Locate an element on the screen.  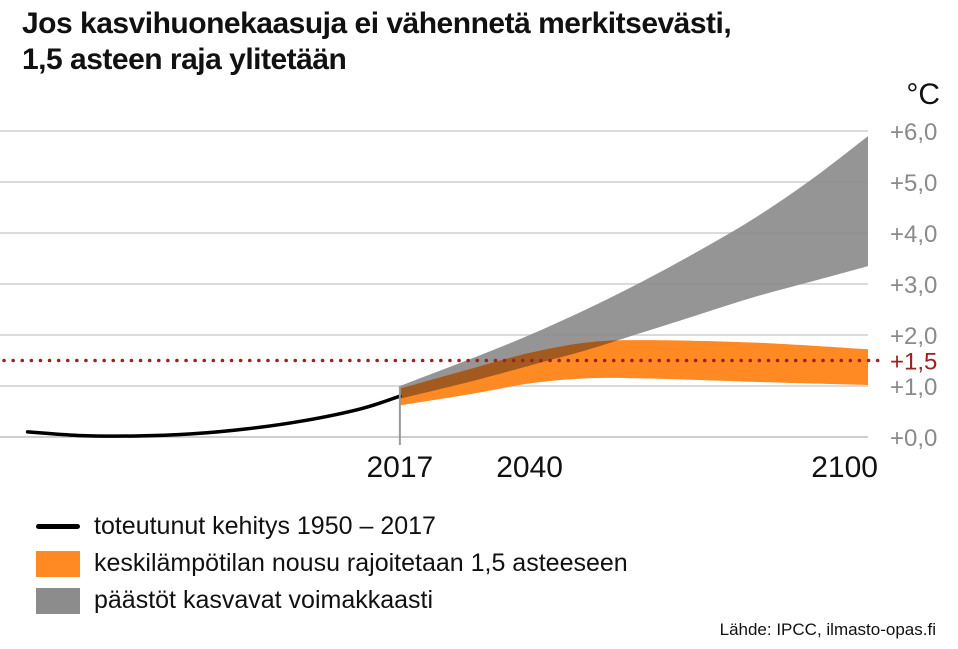
y-tick-label-5: +5,0 is located at coordinates (913, 183).